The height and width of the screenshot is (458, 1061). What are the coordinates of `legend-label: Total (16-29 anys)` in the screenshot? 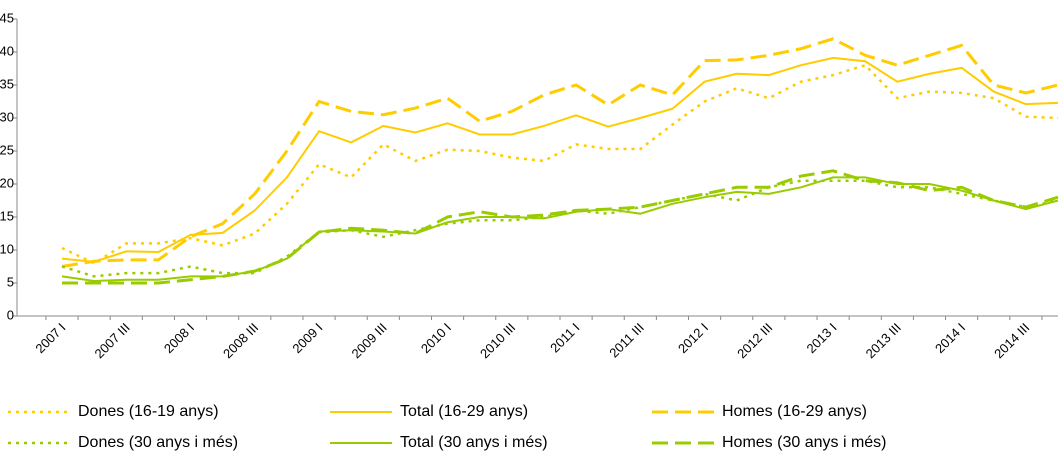 It's located at (464, 411).